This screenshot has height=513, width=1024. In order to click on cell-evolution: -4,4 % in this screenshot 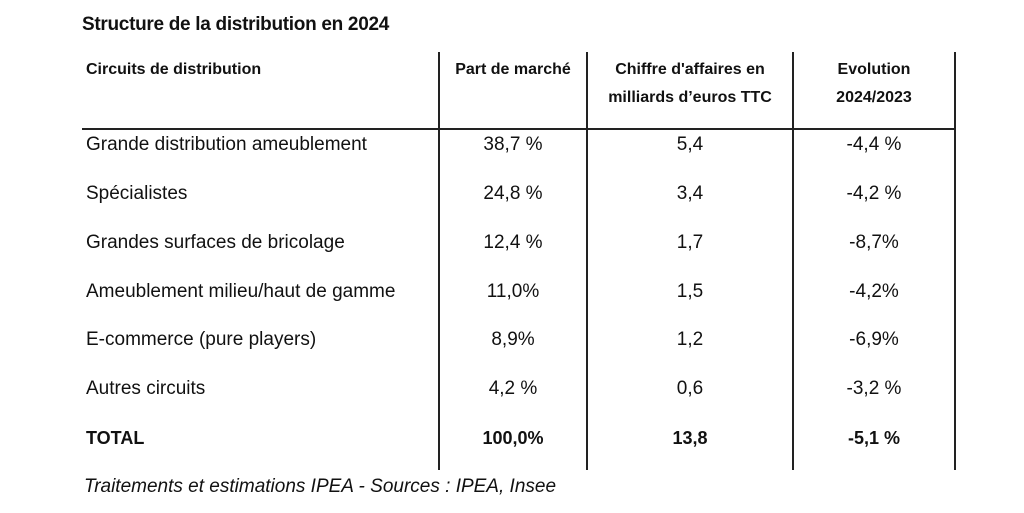, I will do `click(874, 144)`.